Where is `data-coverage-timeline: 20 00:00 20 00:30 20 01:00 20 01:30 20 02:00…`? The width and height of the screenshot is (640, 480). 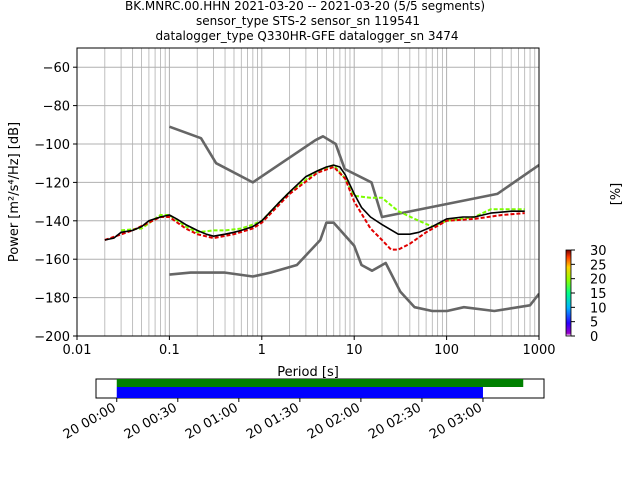 data-coverage-timeline: 20 00:00 20 00:30 20 01:00 20 01:30 20 02:00… is located at coordinates (303, 410).